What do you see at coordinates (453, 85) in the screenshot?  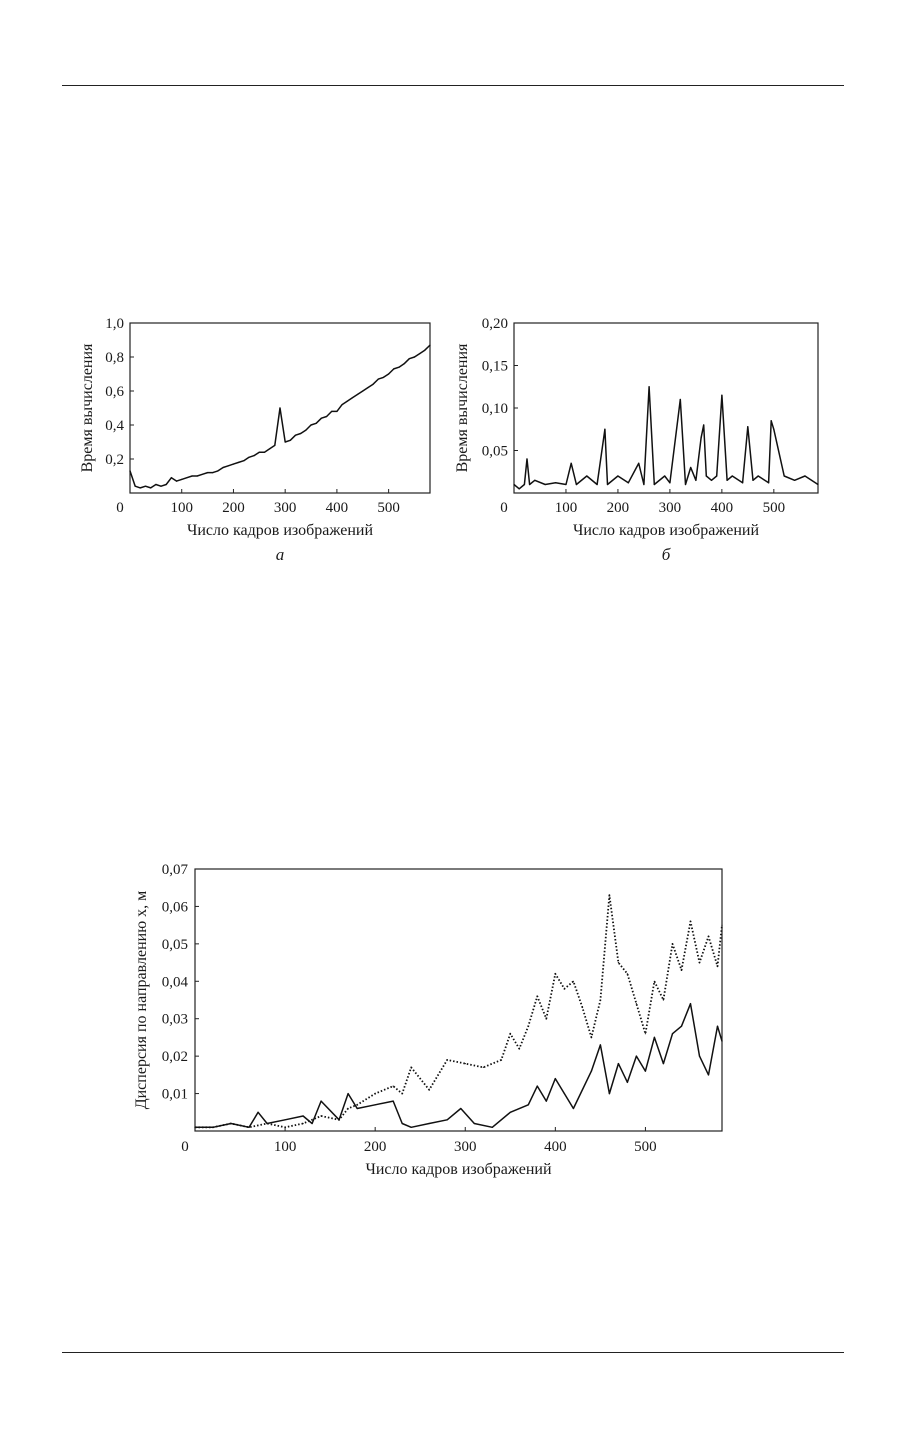 I see `page-top-rule` at bounding box center [453, 85].